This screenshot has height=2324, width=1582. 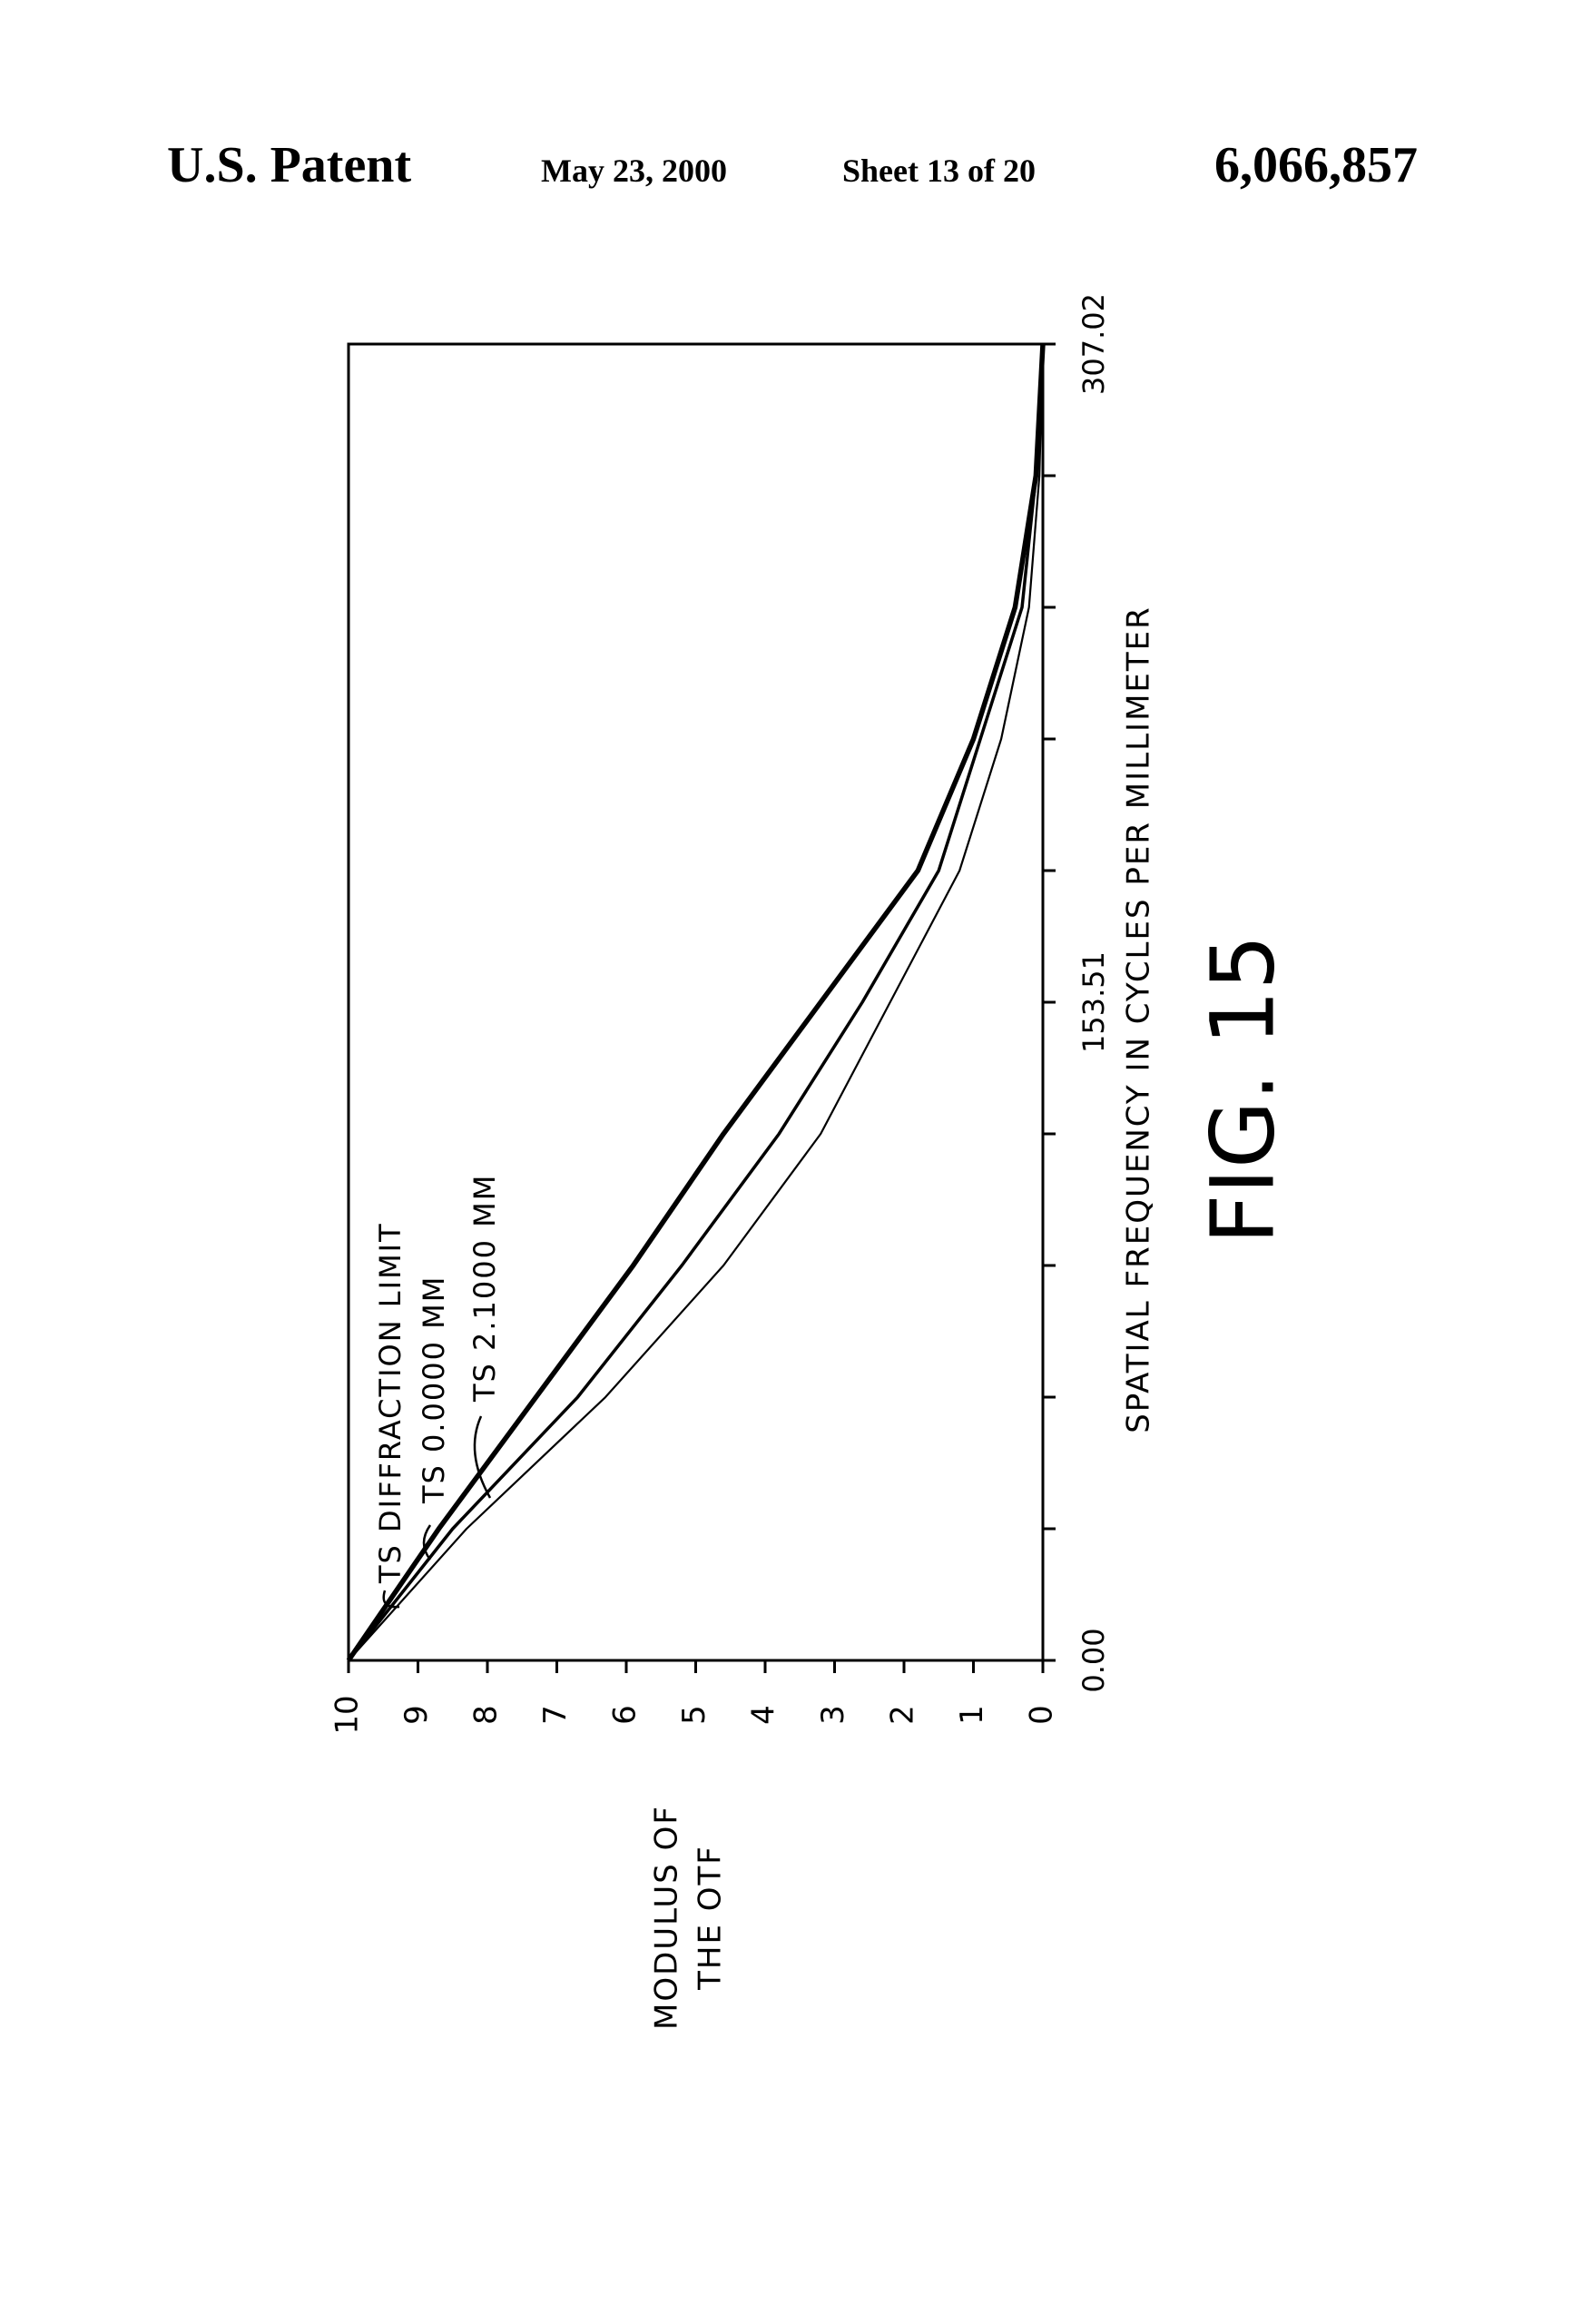 What do you see at coordinates (487, 1715) in the screenshot?
I see `y-tick-label: 8` at bounding box center [487, 1715].